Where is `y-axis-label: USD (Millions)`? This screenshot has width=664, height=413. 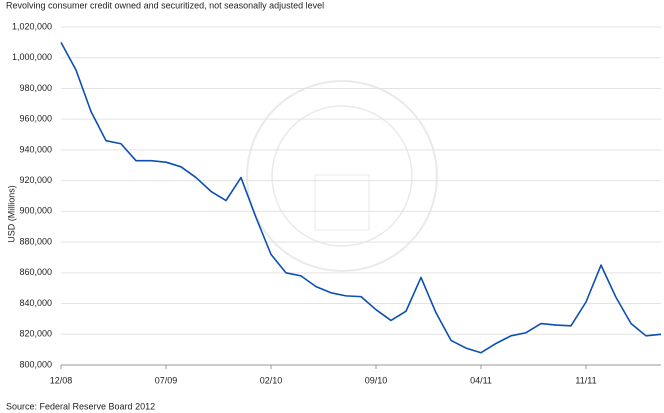
y-axis-label: USD (Millions) is located at coordinates (11, 214).